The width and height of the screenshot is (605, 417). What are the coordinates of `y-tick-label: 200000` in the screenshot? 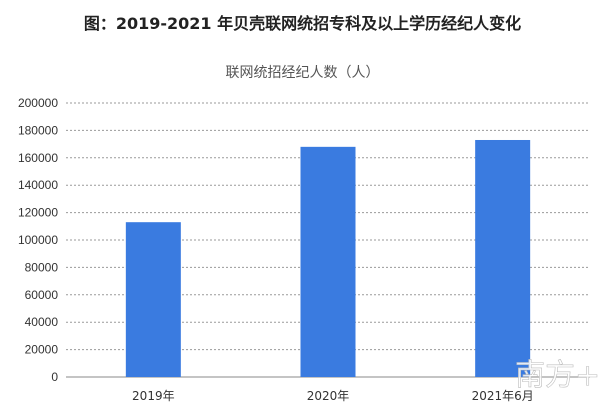 It's located at (38, 103).